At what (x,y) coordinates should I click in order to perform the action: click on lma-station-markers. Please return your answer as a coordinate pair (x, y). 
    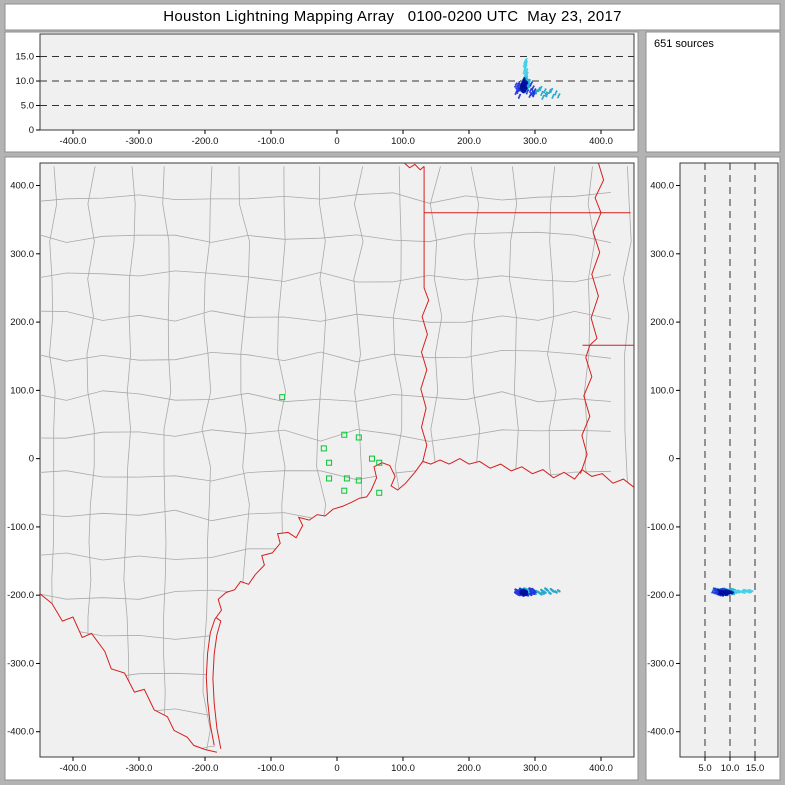
    Looking at the image, I should click on (331, 445).